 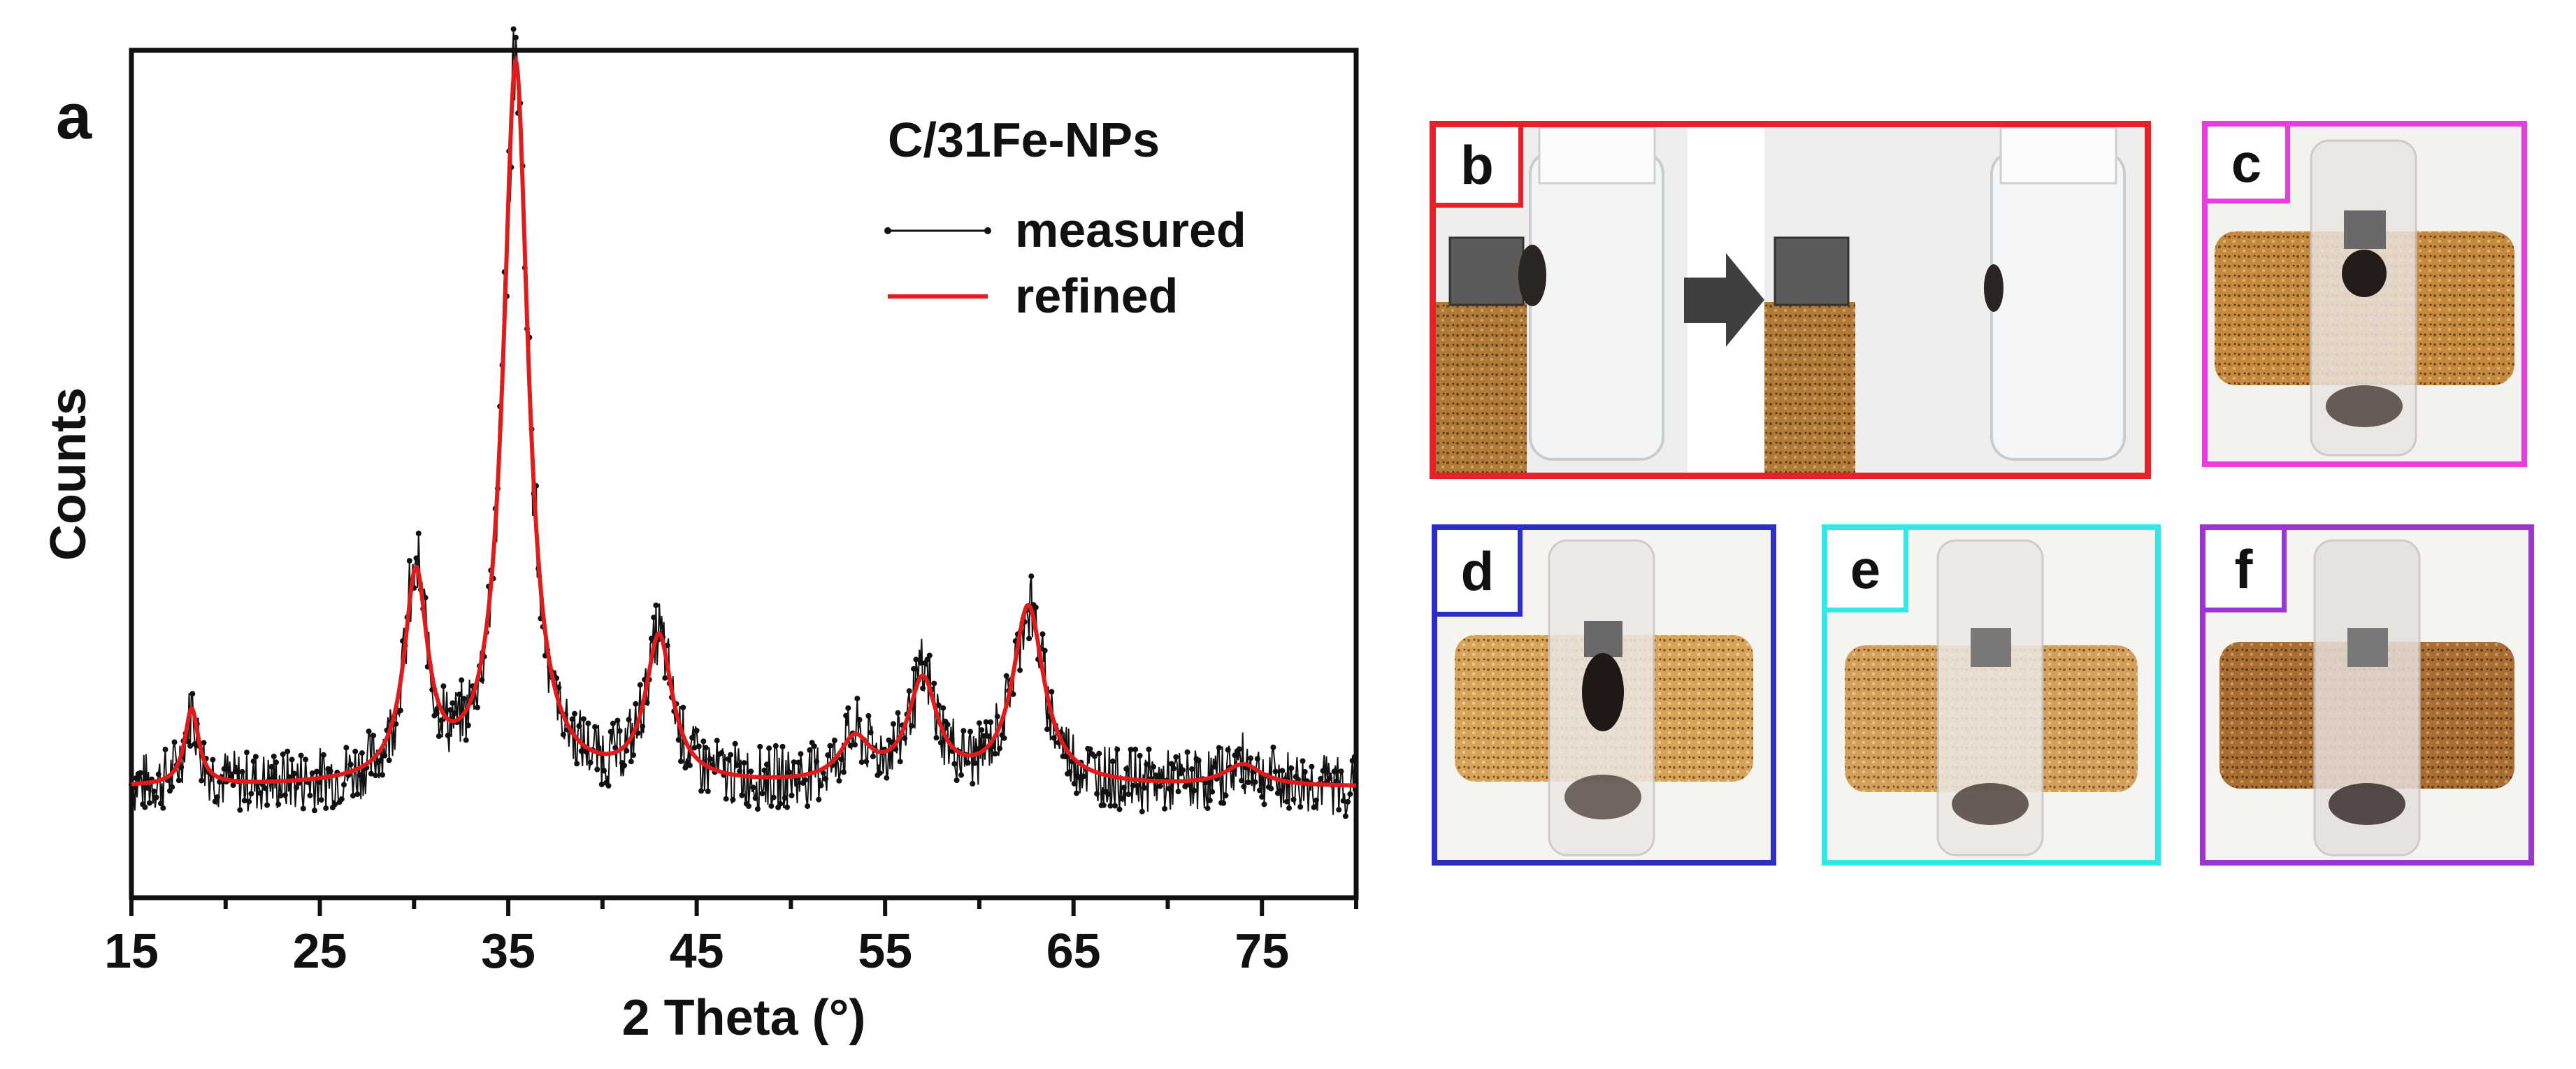 What do you see at coordinates (2246, 571) in the screenshot?
I see `panel-label-f: f` at bounding box center [2246, 571].